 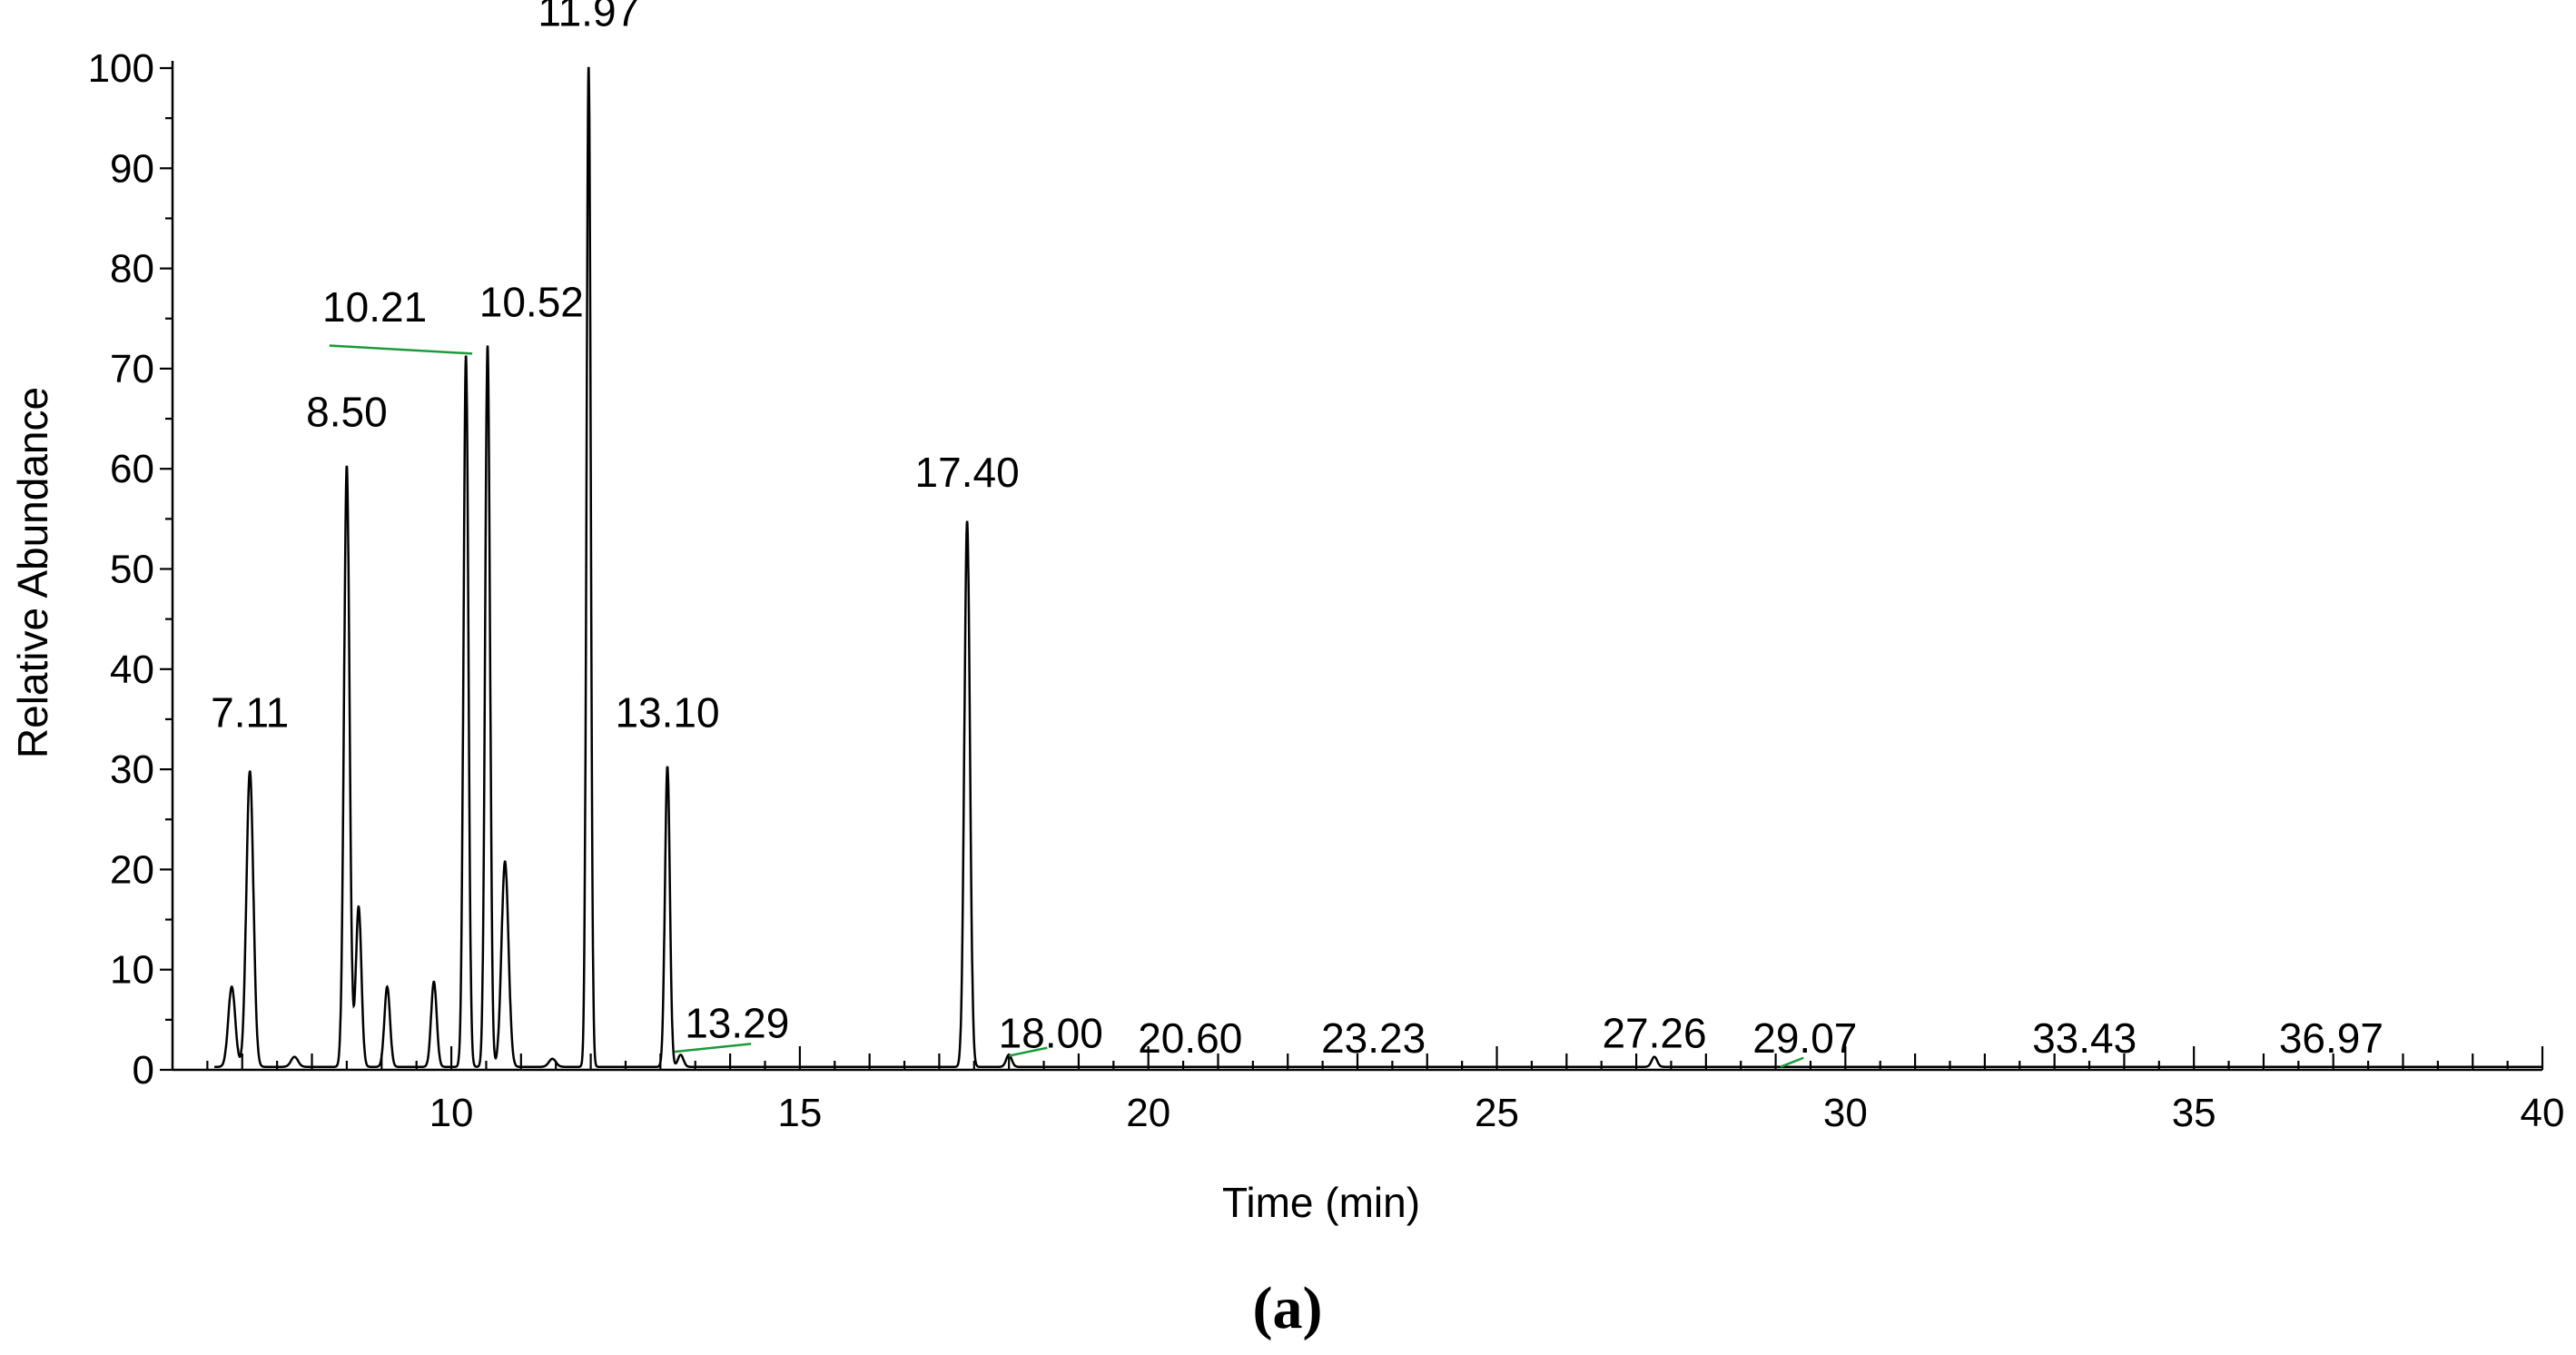 I want to click on y-tick-label: 100, so click(x=121, y=68).